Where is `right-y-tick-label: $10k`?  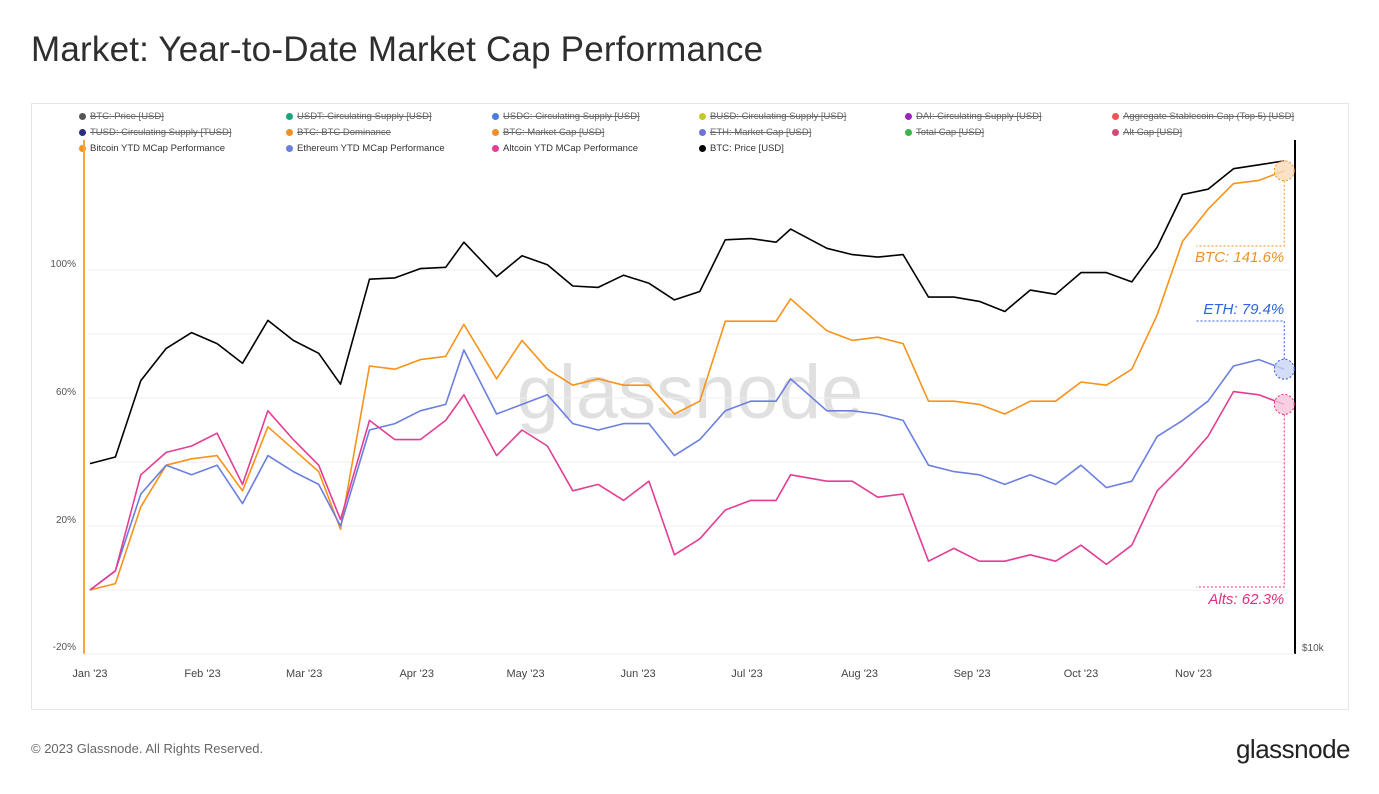 right-y-tick-label: $10k is located at coordinates (1313, 648).